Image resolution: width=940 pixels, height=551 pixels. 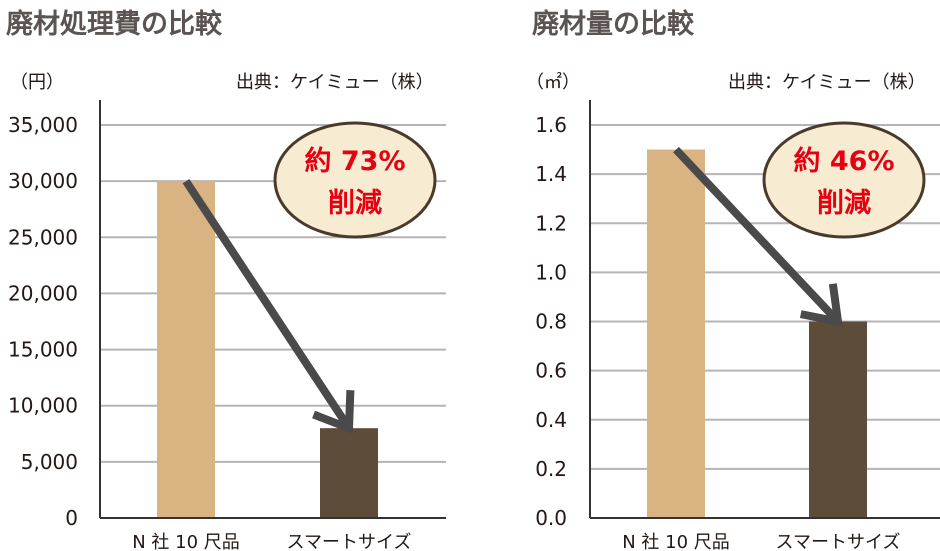 I want to click on y-tick-label: 35,000, so click(x=43, y=125).